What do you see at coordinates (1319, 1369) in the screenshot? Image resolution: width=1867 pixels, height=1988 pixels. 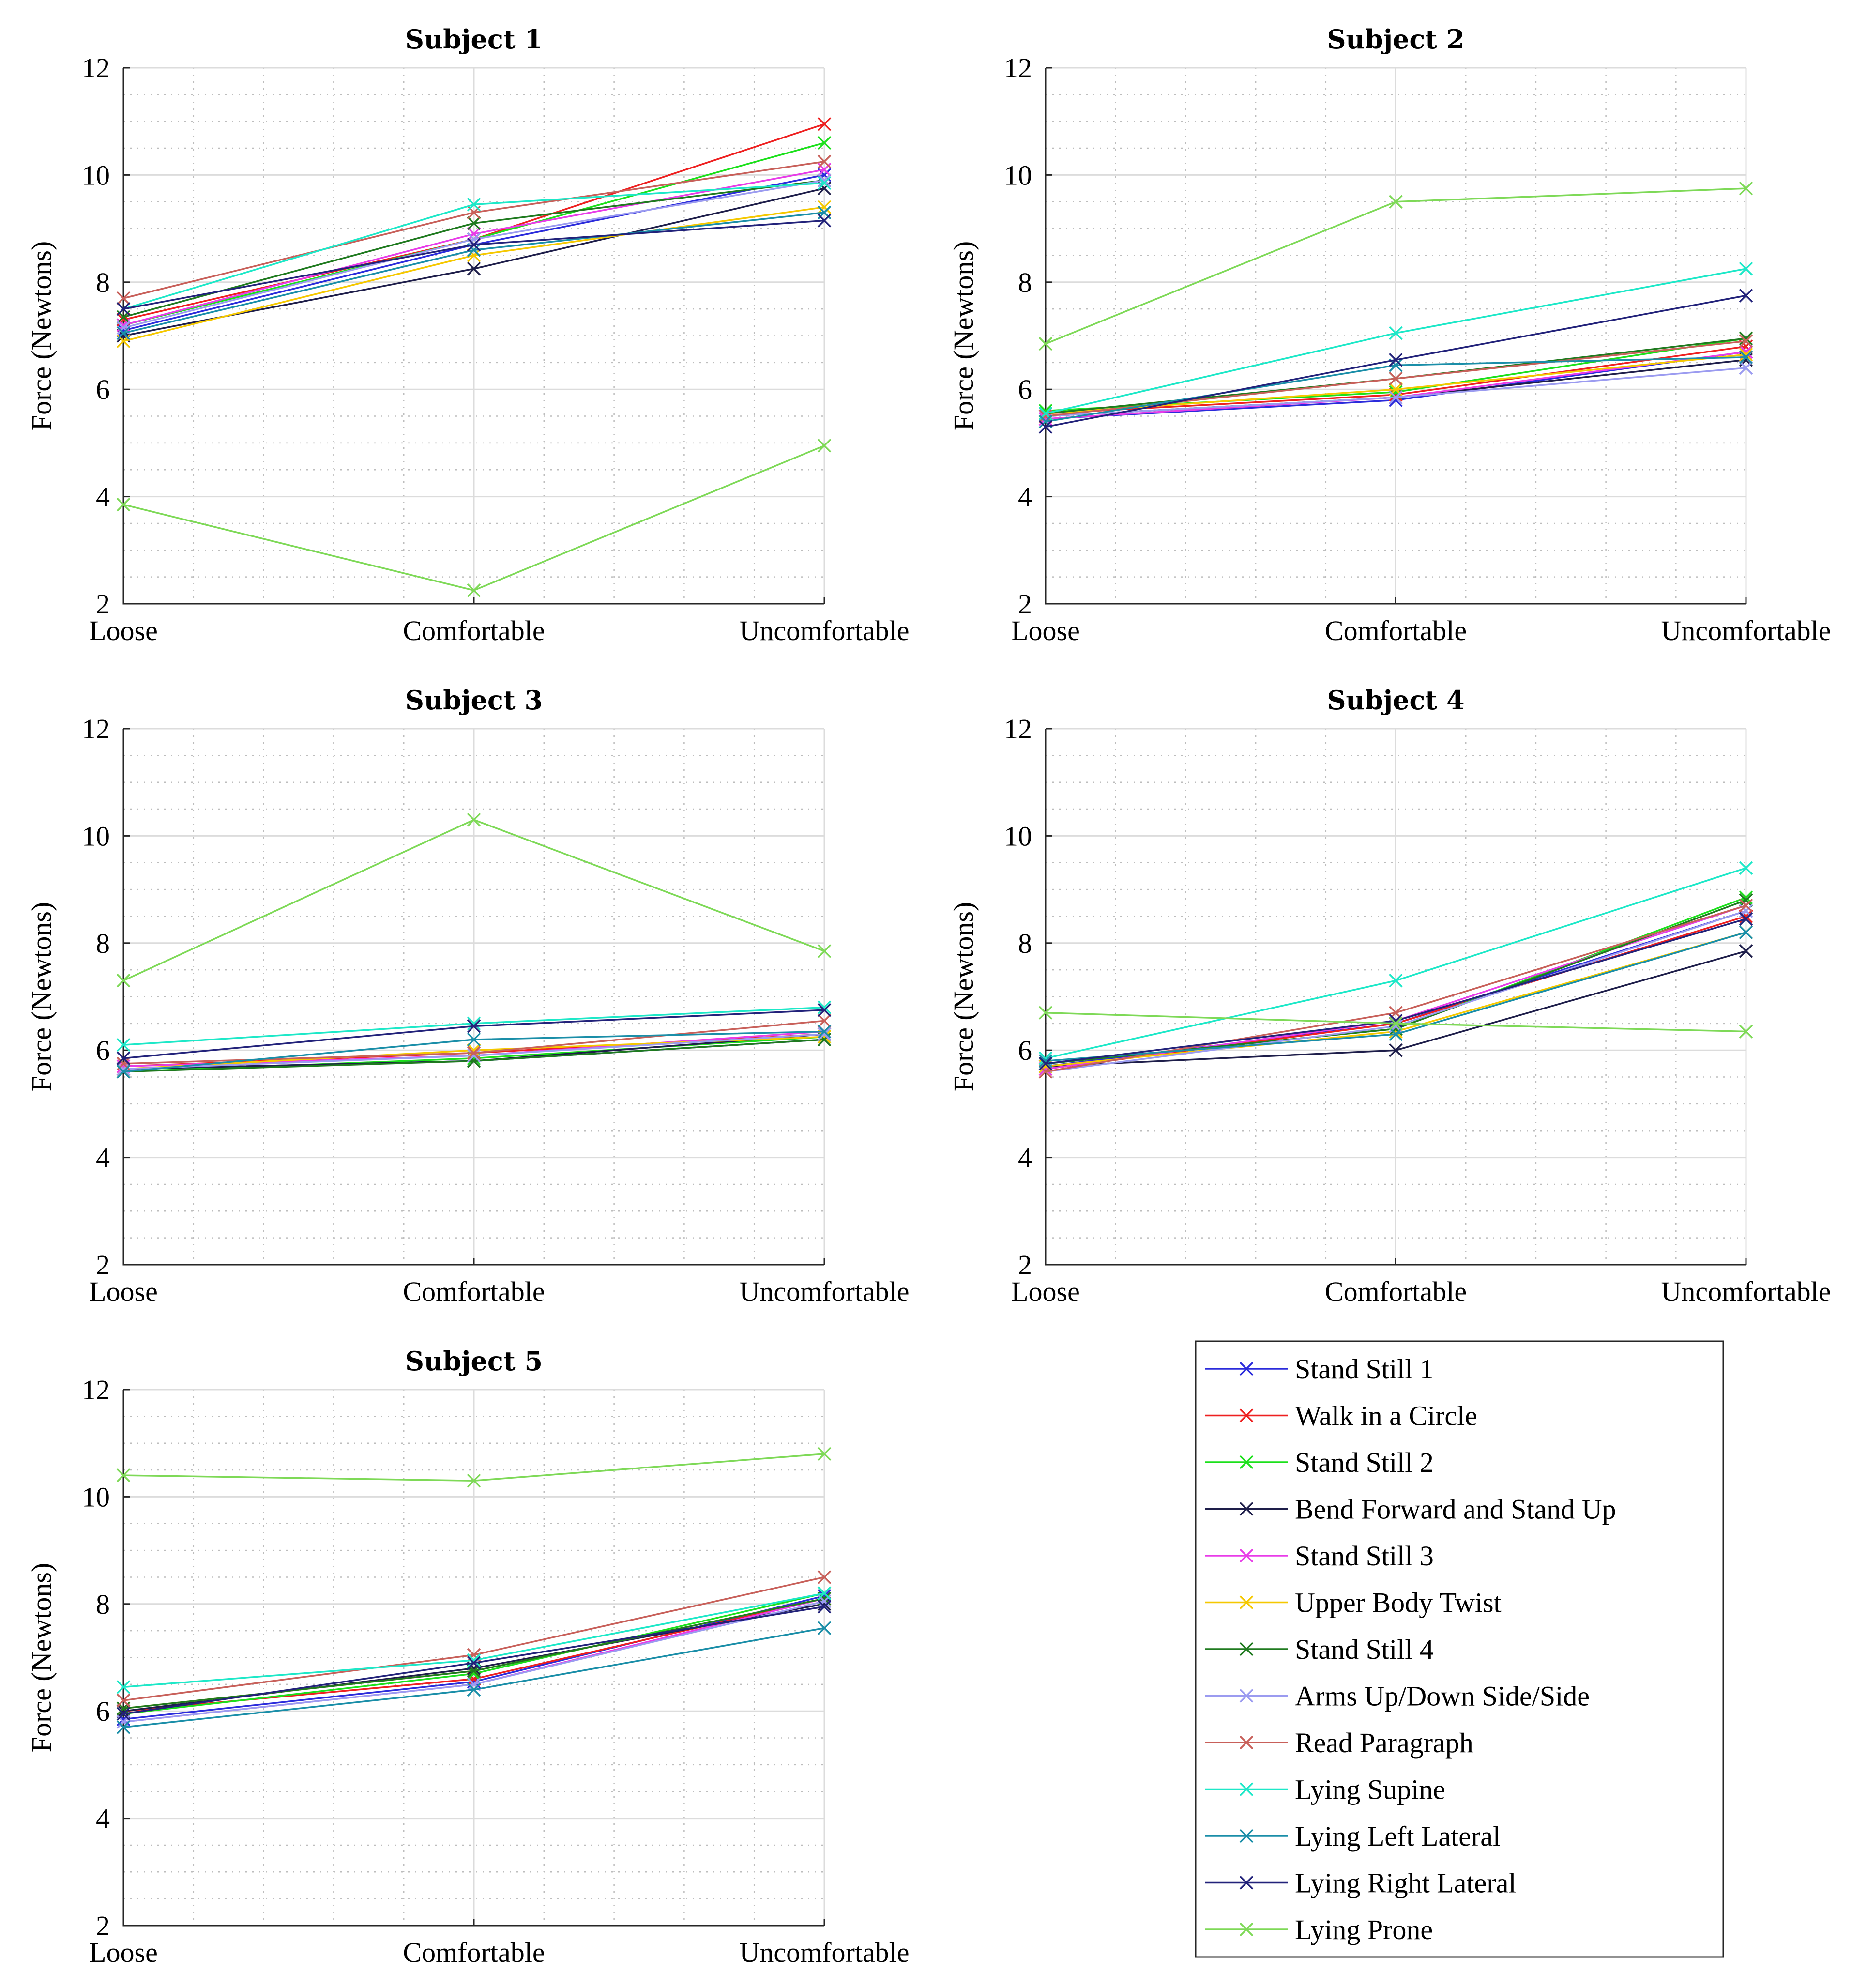 I see `legend-entry: Stand Still 1` at bounding box center [1319, 1369].